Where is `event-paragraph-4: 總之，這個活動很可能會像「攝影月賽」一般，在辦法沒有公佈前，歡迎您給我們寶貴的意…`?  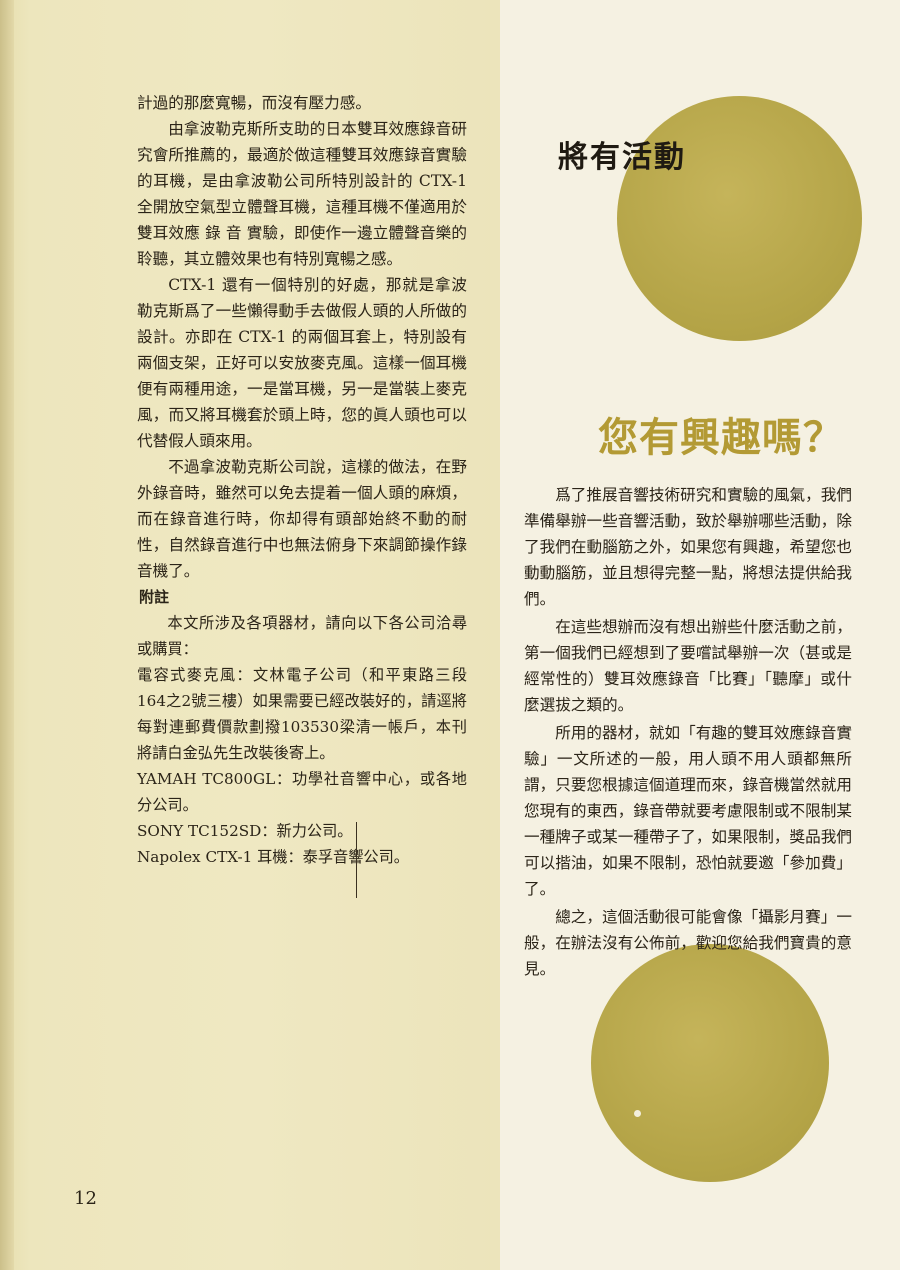 event-paragraph-4: 總之，這個活動很可能會像「攝影月賽」一般，在辦法沒有公佈前，歡迎您給我們寶貴的意… is located at coordinates (688, 943).